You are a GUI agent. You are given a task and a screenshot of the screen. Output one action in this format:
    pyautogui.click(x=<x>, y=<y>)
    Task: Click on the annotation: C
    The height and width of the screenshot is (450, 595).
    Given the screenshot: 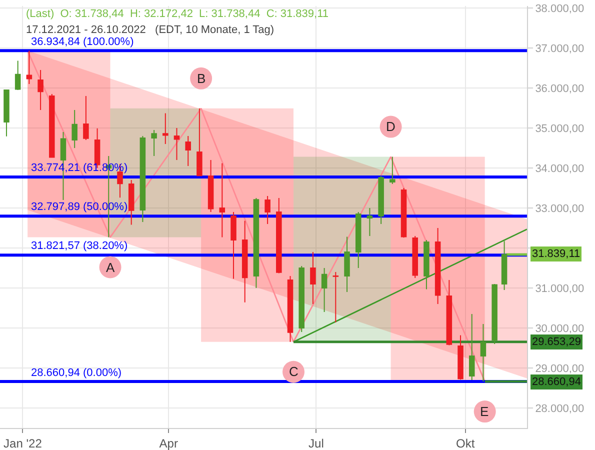 What is the action you would take?
    pyautogui.click(x=293, y=371)
    